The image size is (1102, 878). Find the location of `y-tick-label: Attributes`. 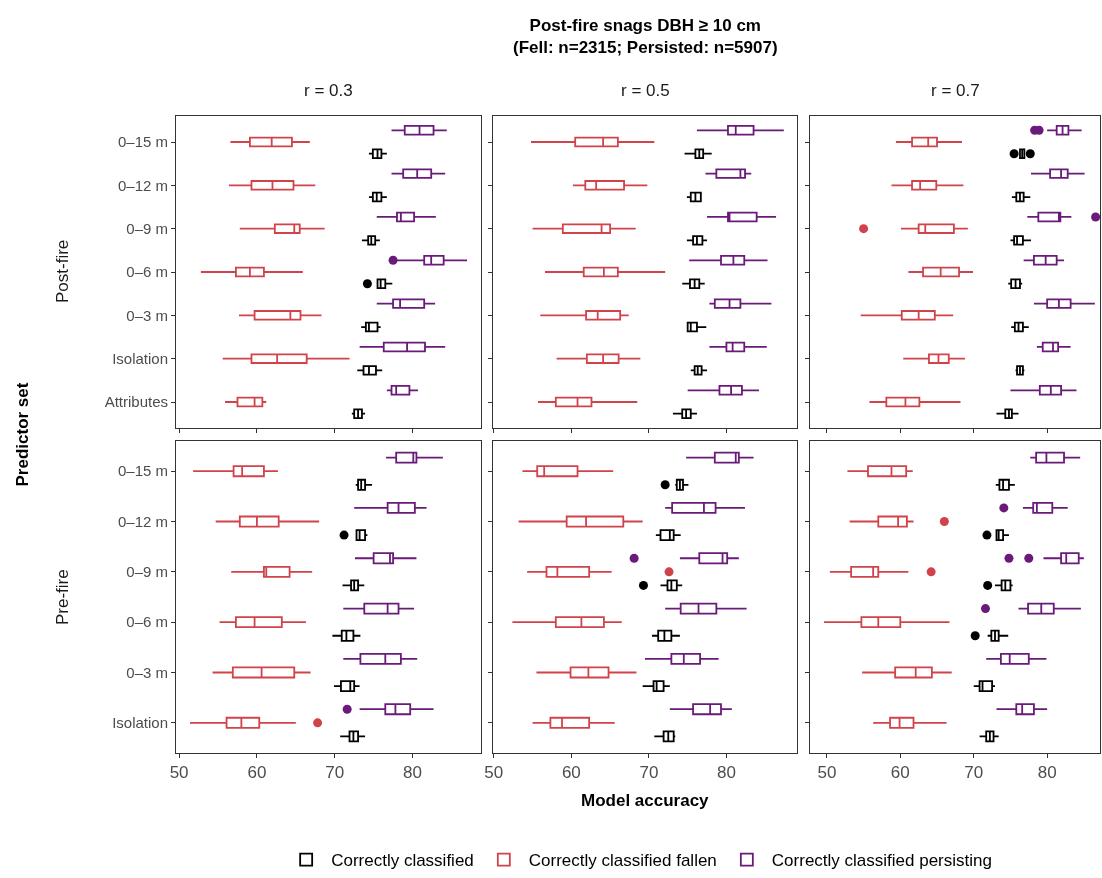

y-tick-label: Attributes is located at coordinates (136, 402).